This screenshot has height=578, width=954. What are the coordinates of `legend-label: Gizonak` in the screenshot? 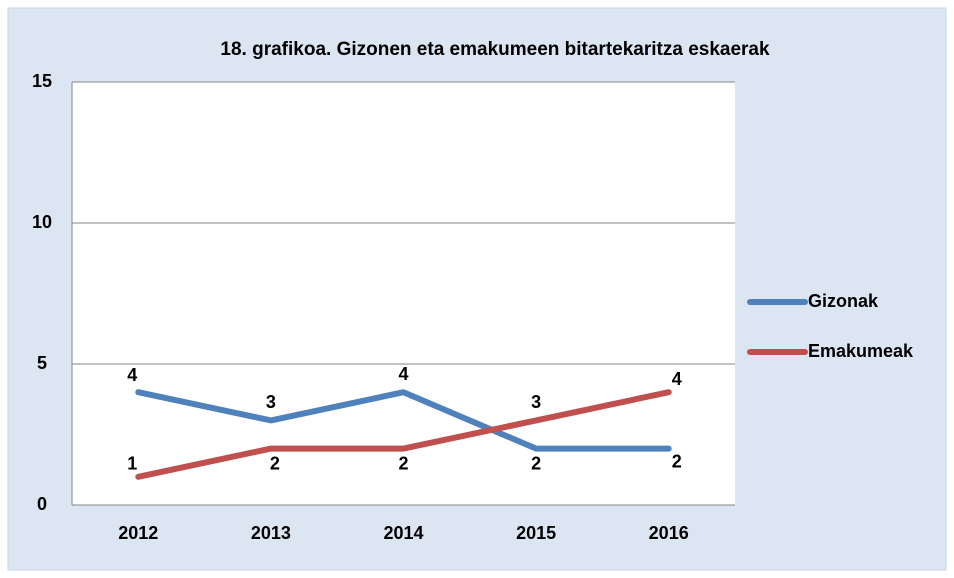 It's located at (843, 301).